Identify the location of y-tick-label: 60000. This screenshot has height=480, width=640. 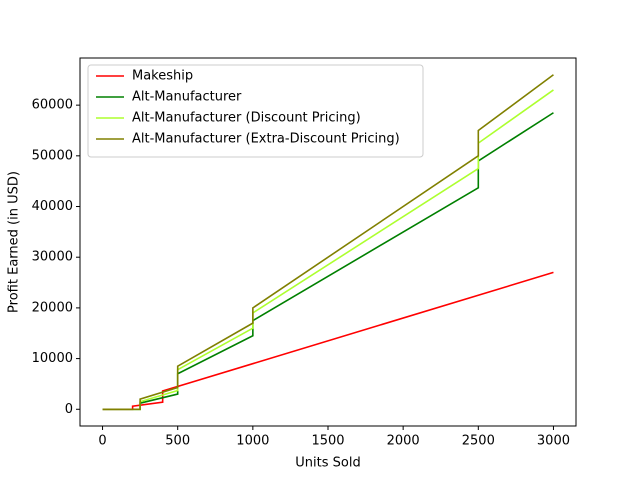
(52, 105).